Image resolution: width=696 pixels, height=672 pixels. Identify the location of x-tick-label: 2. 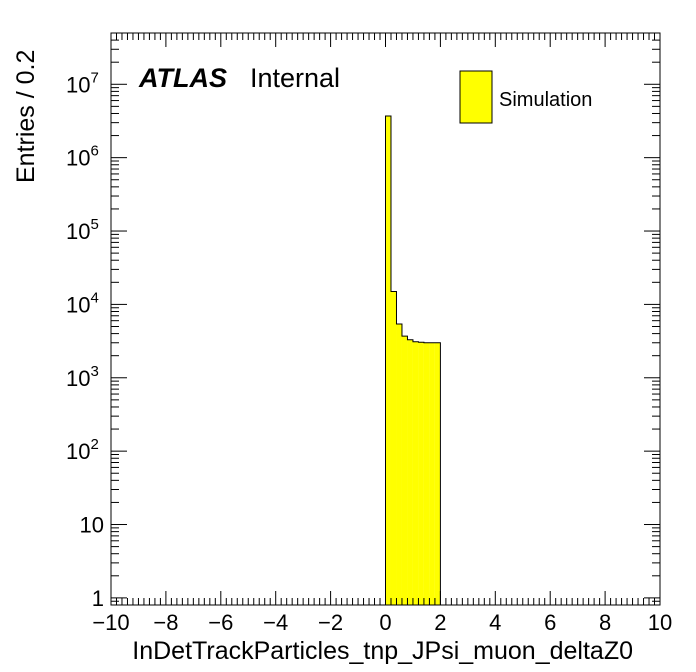
(440, 622).